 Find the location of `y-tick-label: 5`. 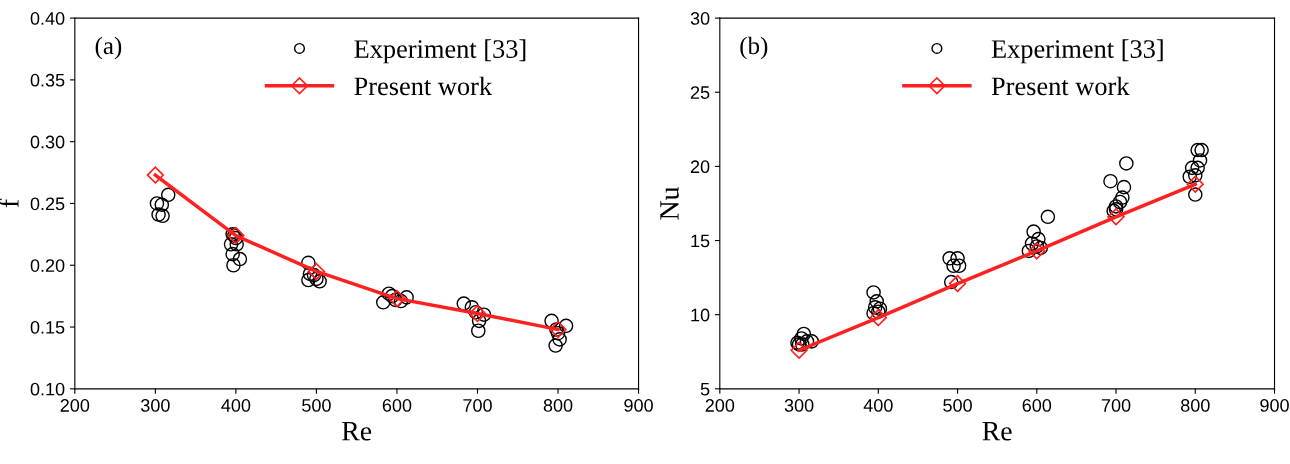

y-tick-label: 5 is located at coordinates (705, 389).